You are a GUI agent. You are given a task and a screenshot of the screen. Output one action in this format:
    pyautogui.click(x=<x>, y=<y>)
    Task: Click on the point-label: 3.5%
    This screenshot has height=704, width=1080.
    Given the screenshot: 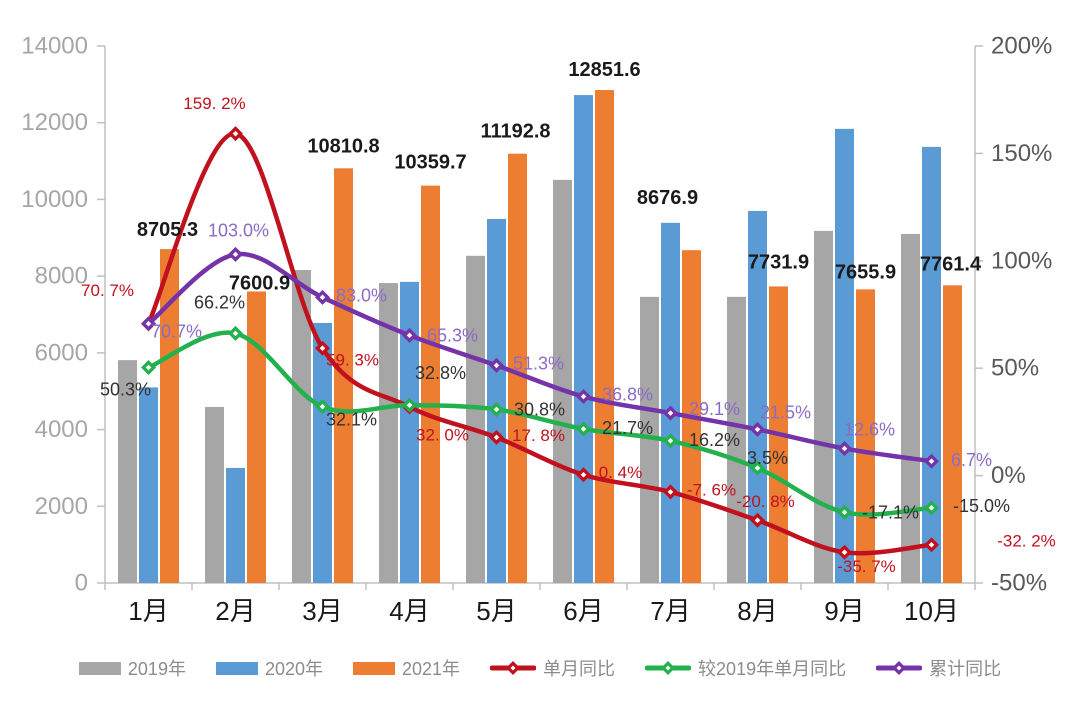 What is the action you would take?
    pyautogui.click(x=767, y=458)
    